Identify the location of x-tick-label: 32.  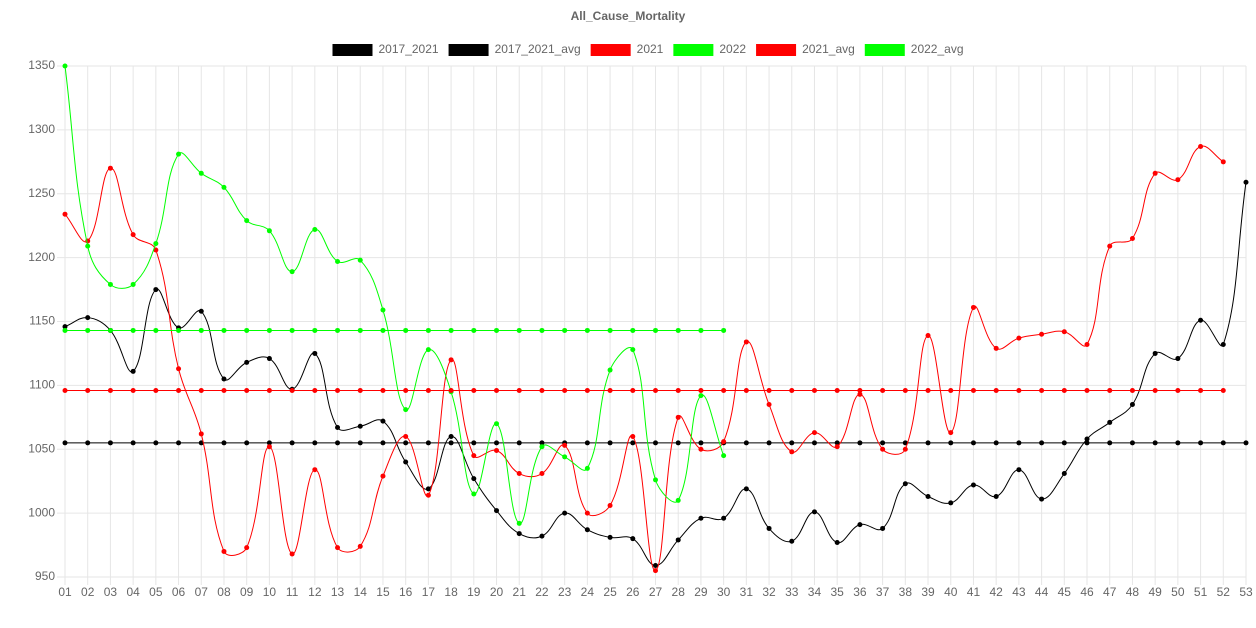
(769, 592).